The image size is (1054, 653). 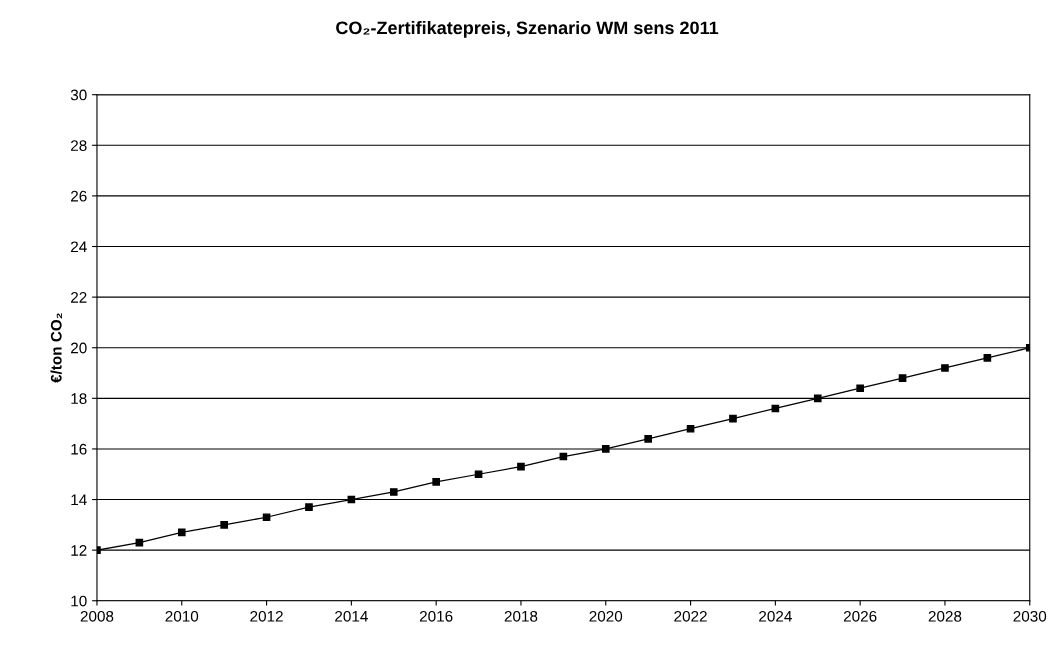 What do you see at coordinates (56, 348) in the screenshot?
I see `y-axis-title: €/ton CO₂` at bounding box center [56, 348].